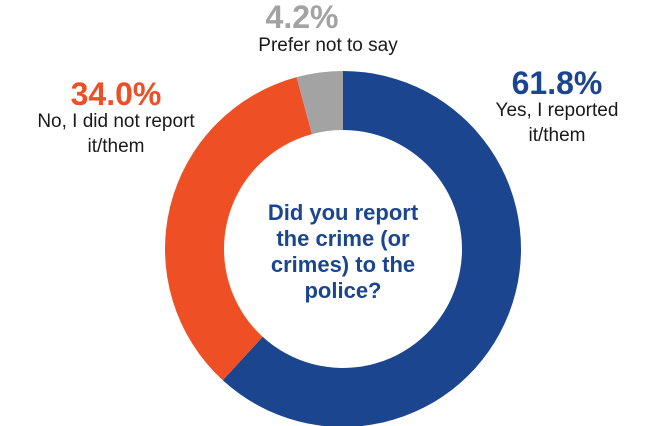 This screenshot has height=426, width=660. I want to click on value-label: 61.8%, so click(557, 83).